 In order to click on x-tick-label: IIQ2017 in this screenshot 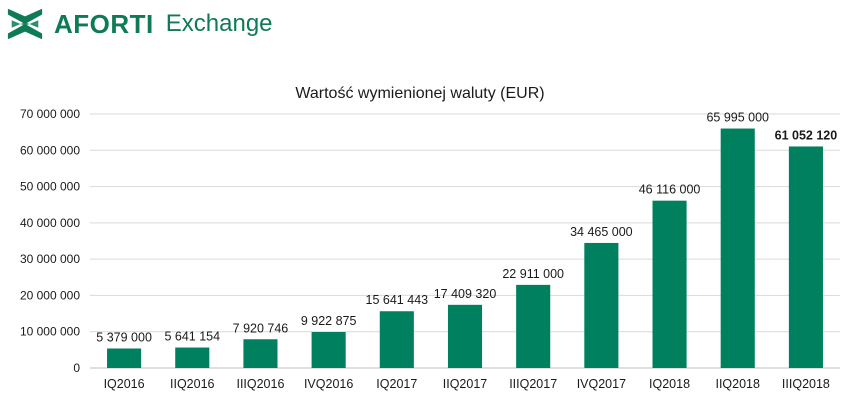, I will do `click(465, 384)`.